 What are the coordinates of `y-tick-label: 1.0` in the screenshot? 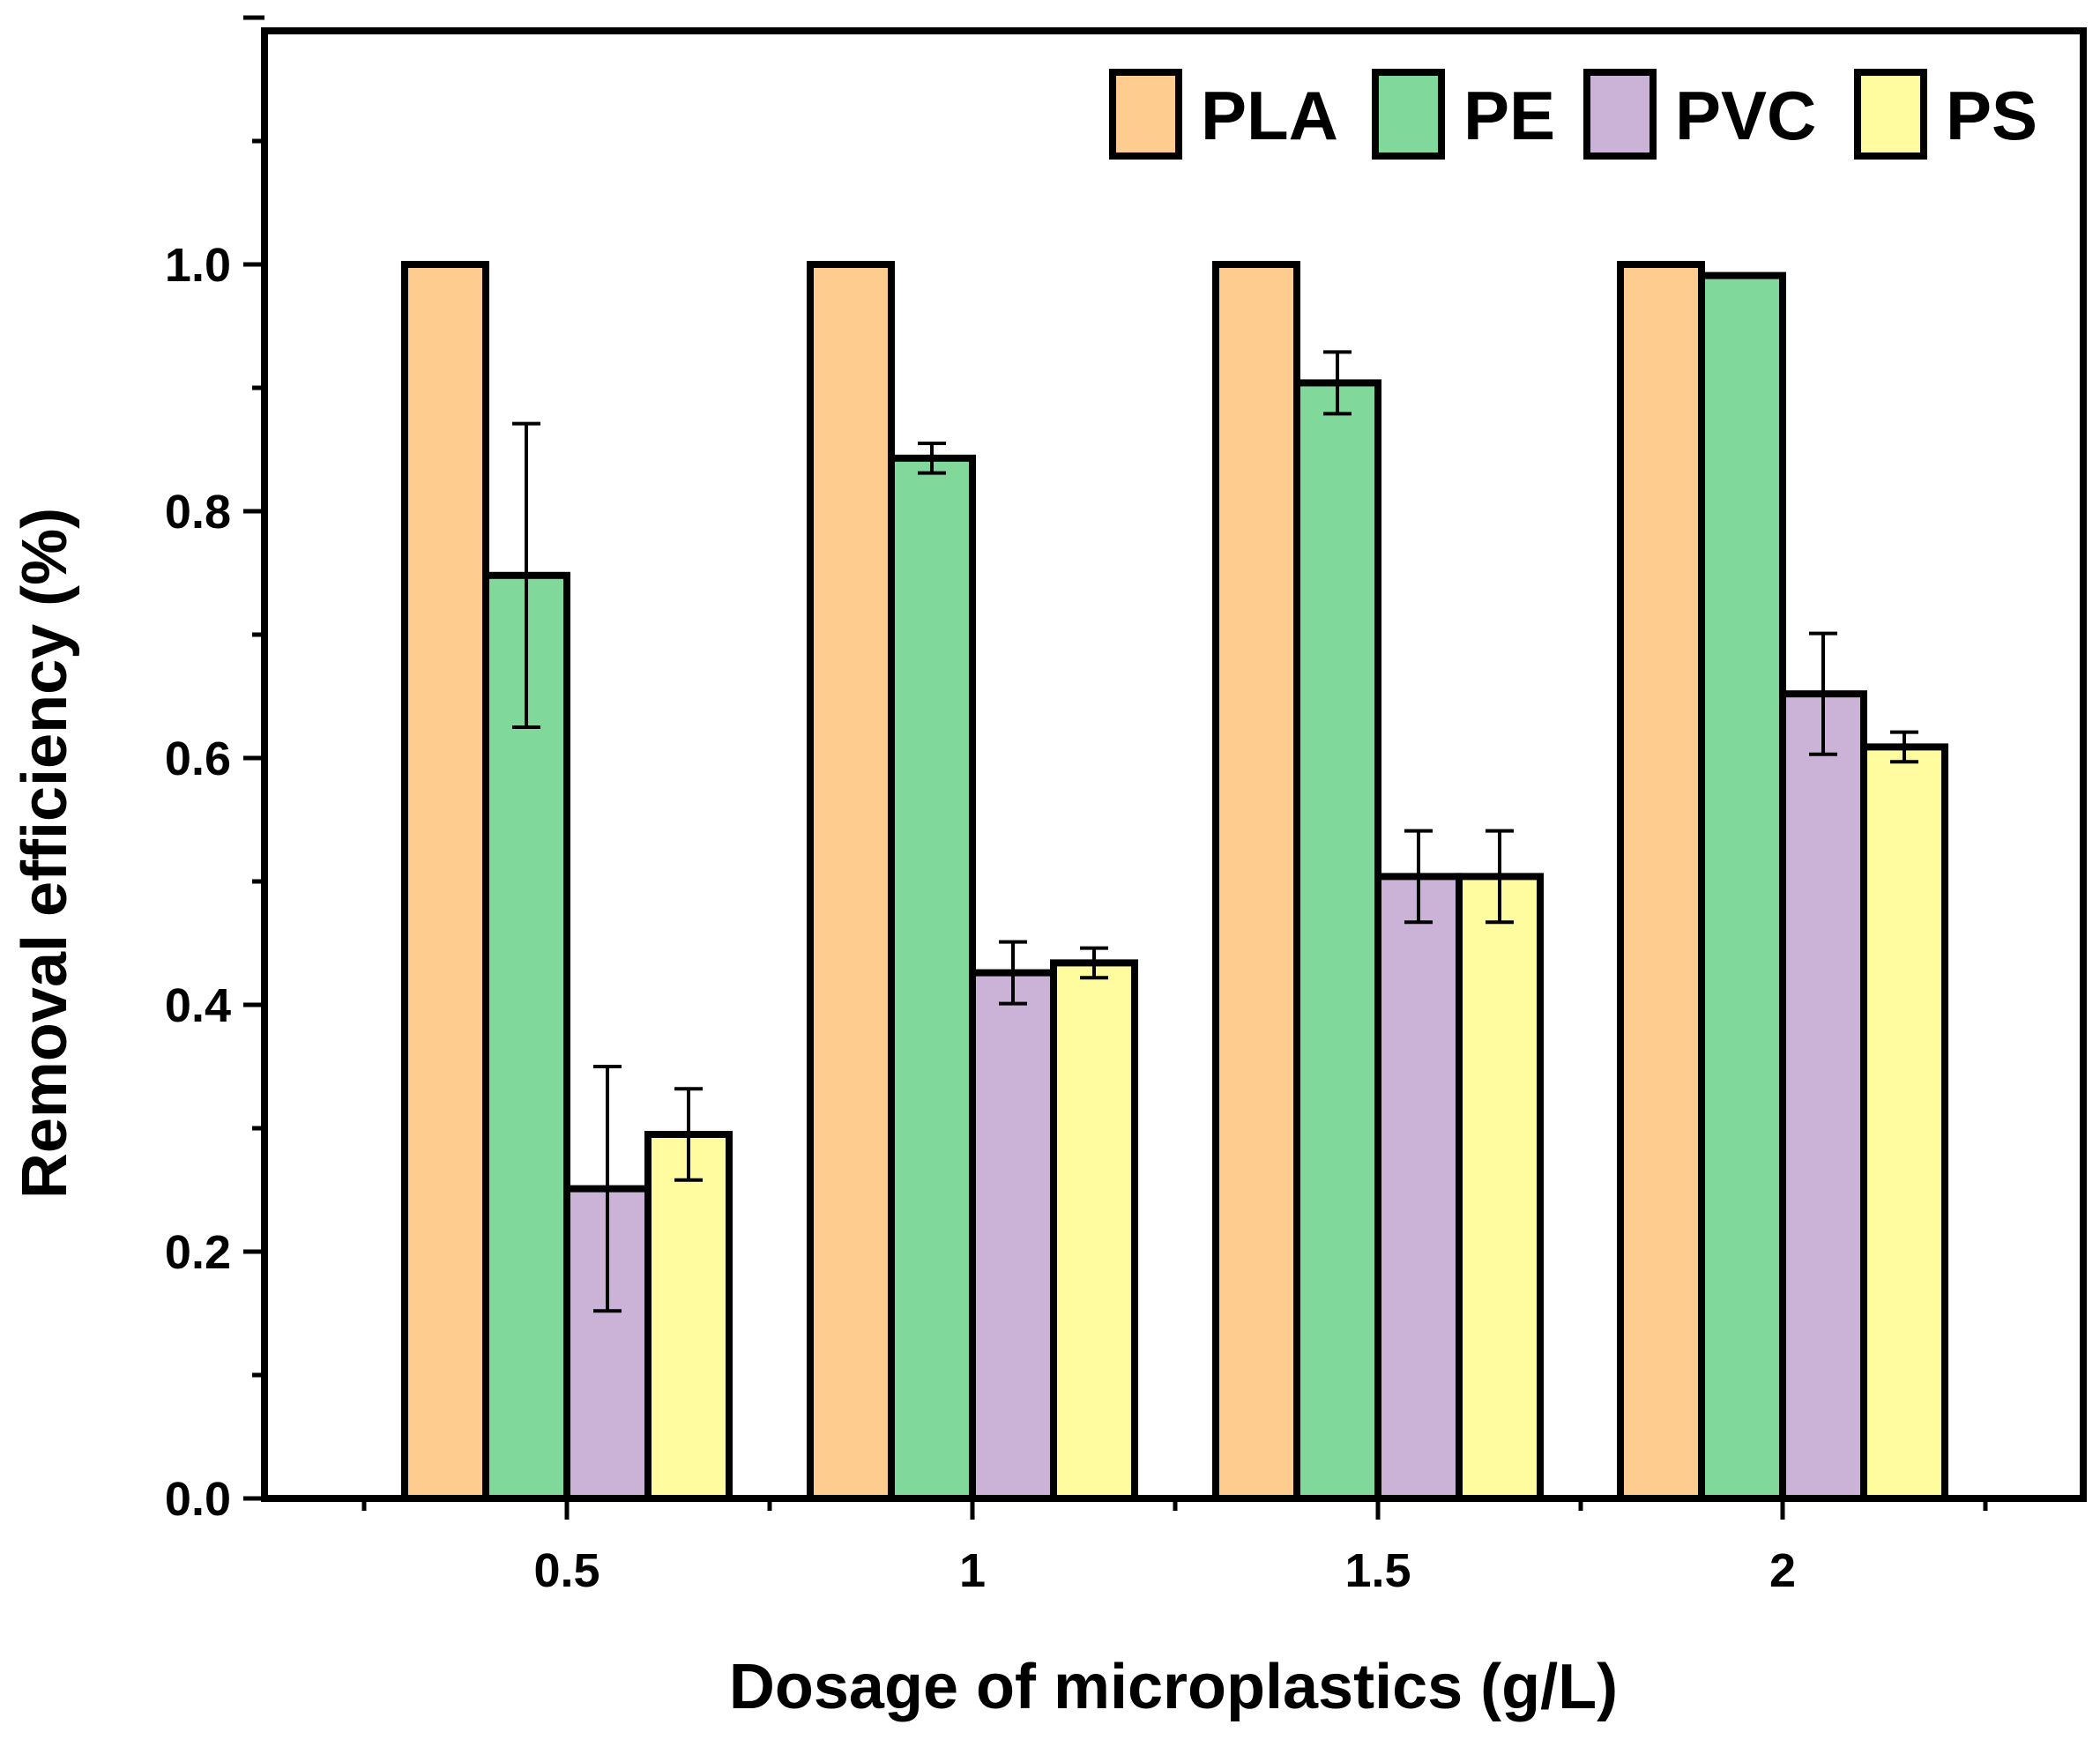 It's located at (198, 265).